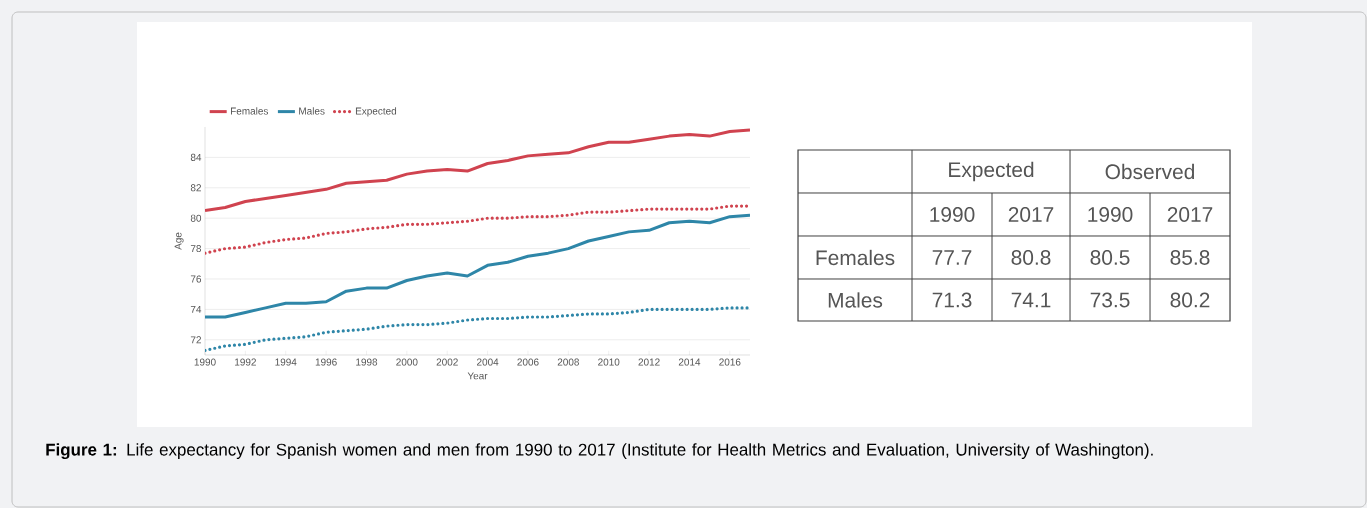 The width and height of the screenshot is (1367, 508). What do you see at coordinates (1031, 257) in the screenshot?
I see `text: 80.8` at bounding box center [1031, 257].